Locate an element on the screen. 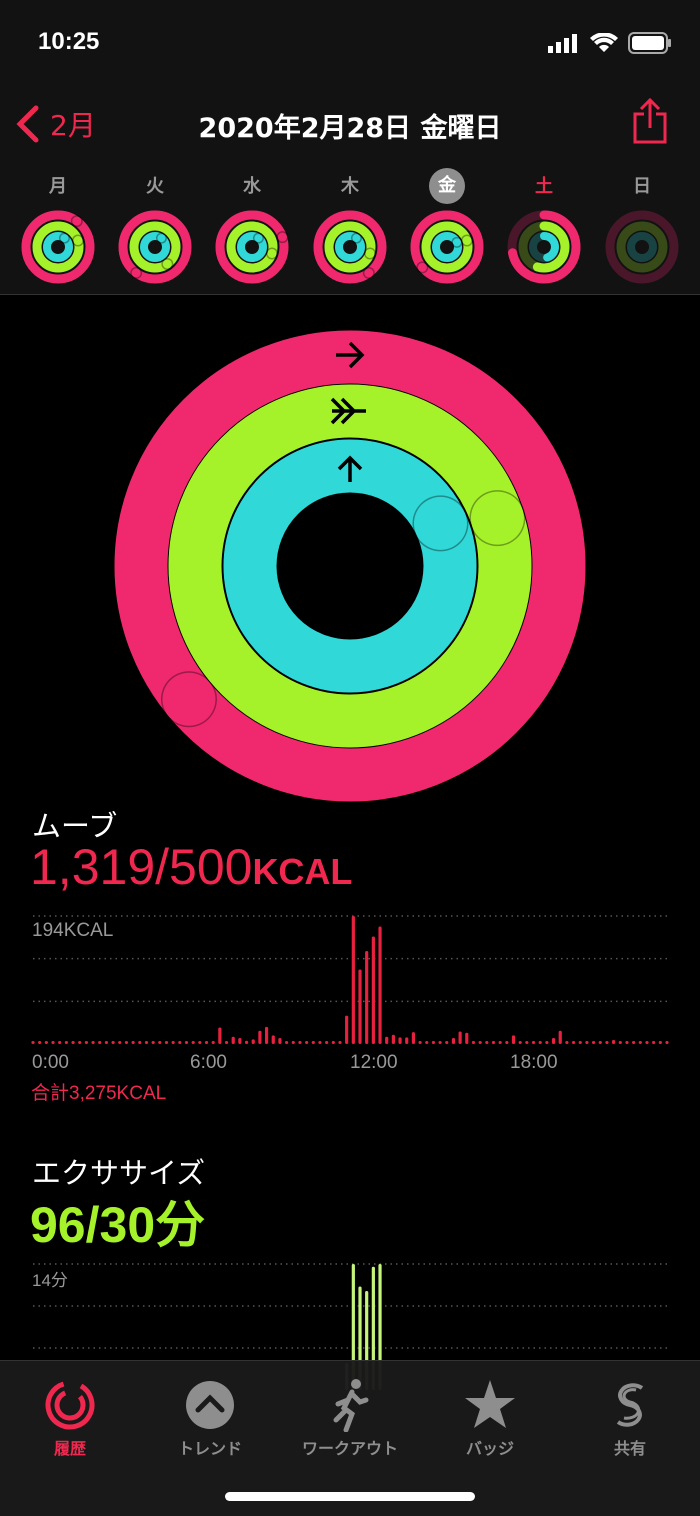  page-title: 2020年2月28日 金曜日 is located at coordinates (350, 128).